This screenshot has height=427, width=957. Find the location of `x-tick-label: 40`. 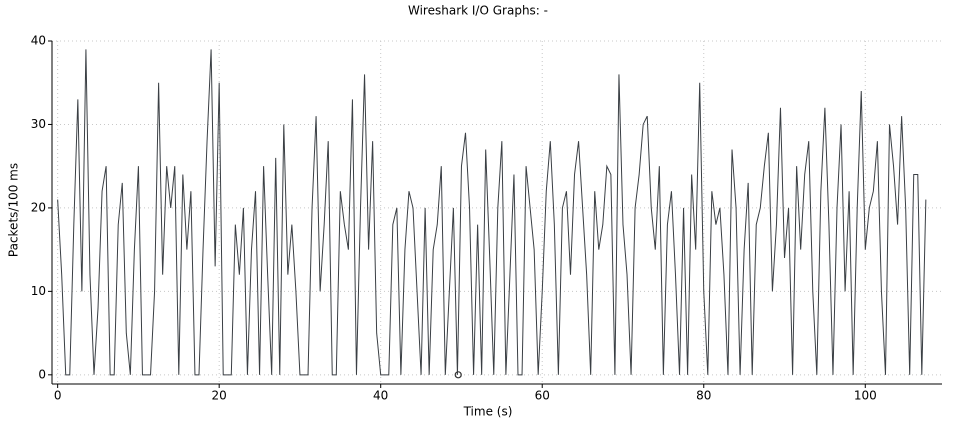

x-tick-label: 40 is located at coordinates (380, 396).